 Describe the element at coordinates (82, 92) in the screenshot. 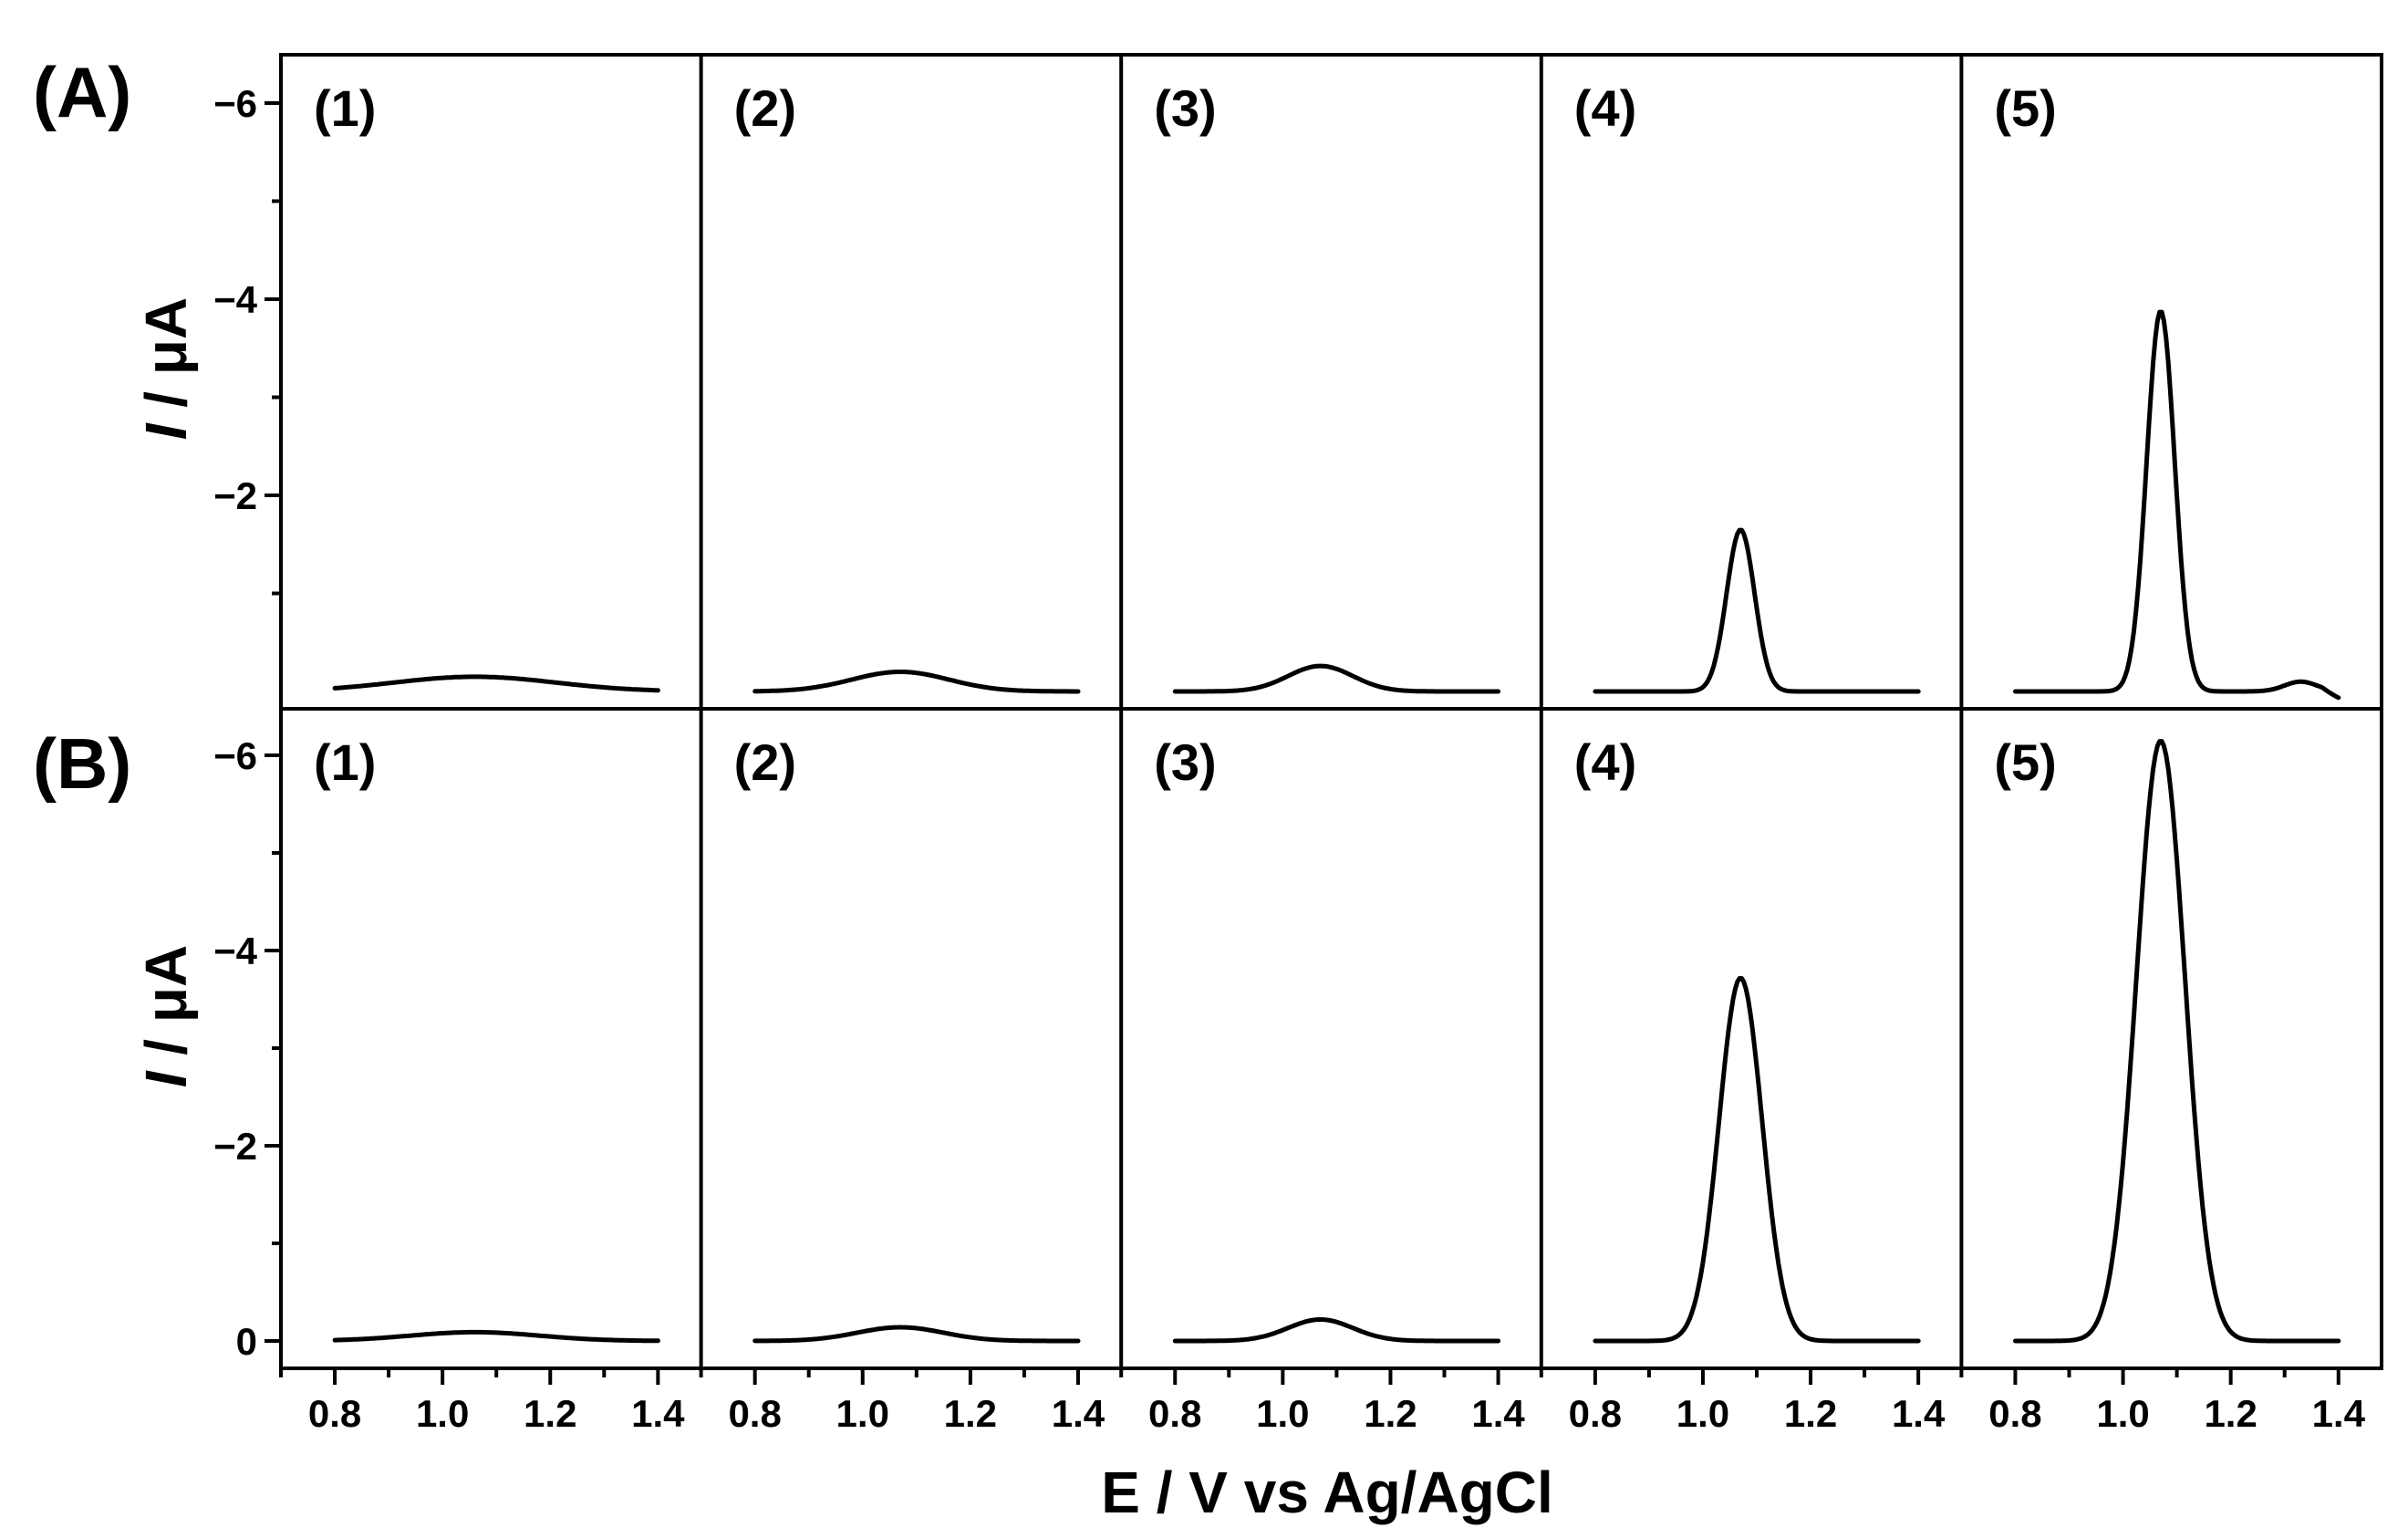

I see `row-label-a: (A)` at that location.